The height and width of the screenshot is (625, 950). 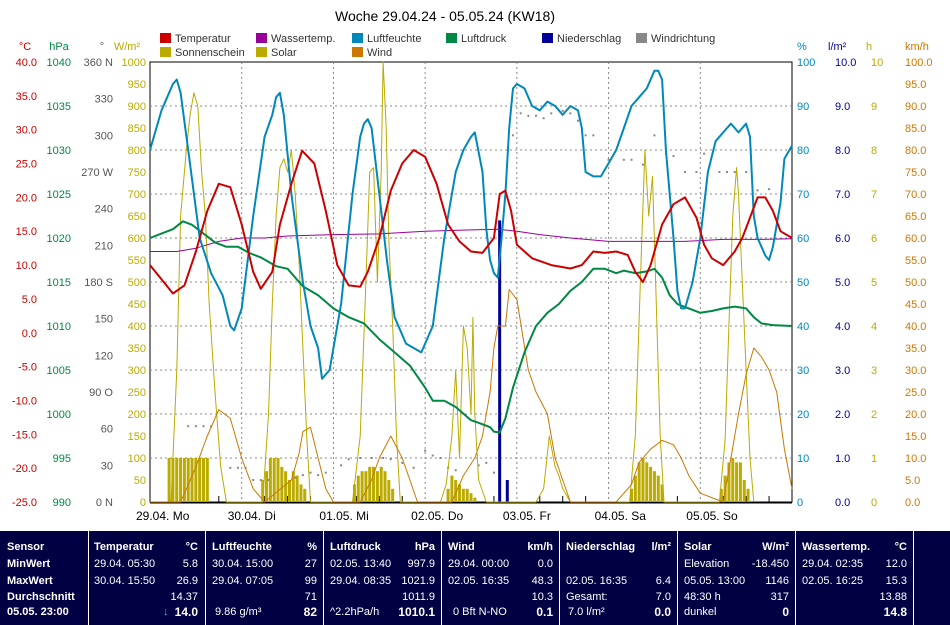 I want to click on luftdruck-current: 1010.1, so click(x=416, y=612).